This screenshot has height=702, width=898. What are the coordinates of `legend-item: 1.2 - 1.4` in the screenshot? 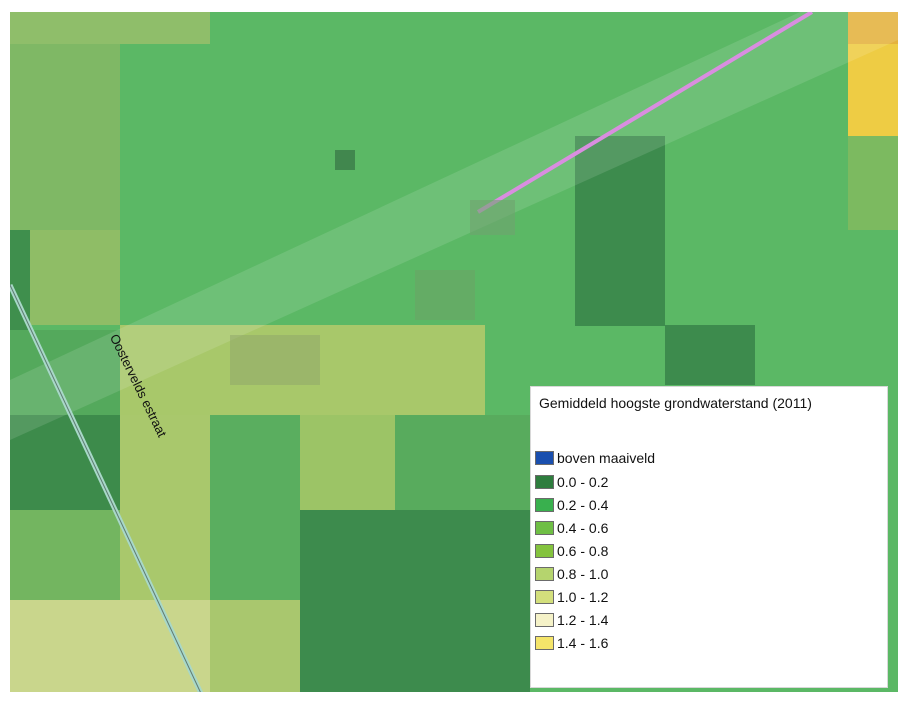 It's located at (571, 620).